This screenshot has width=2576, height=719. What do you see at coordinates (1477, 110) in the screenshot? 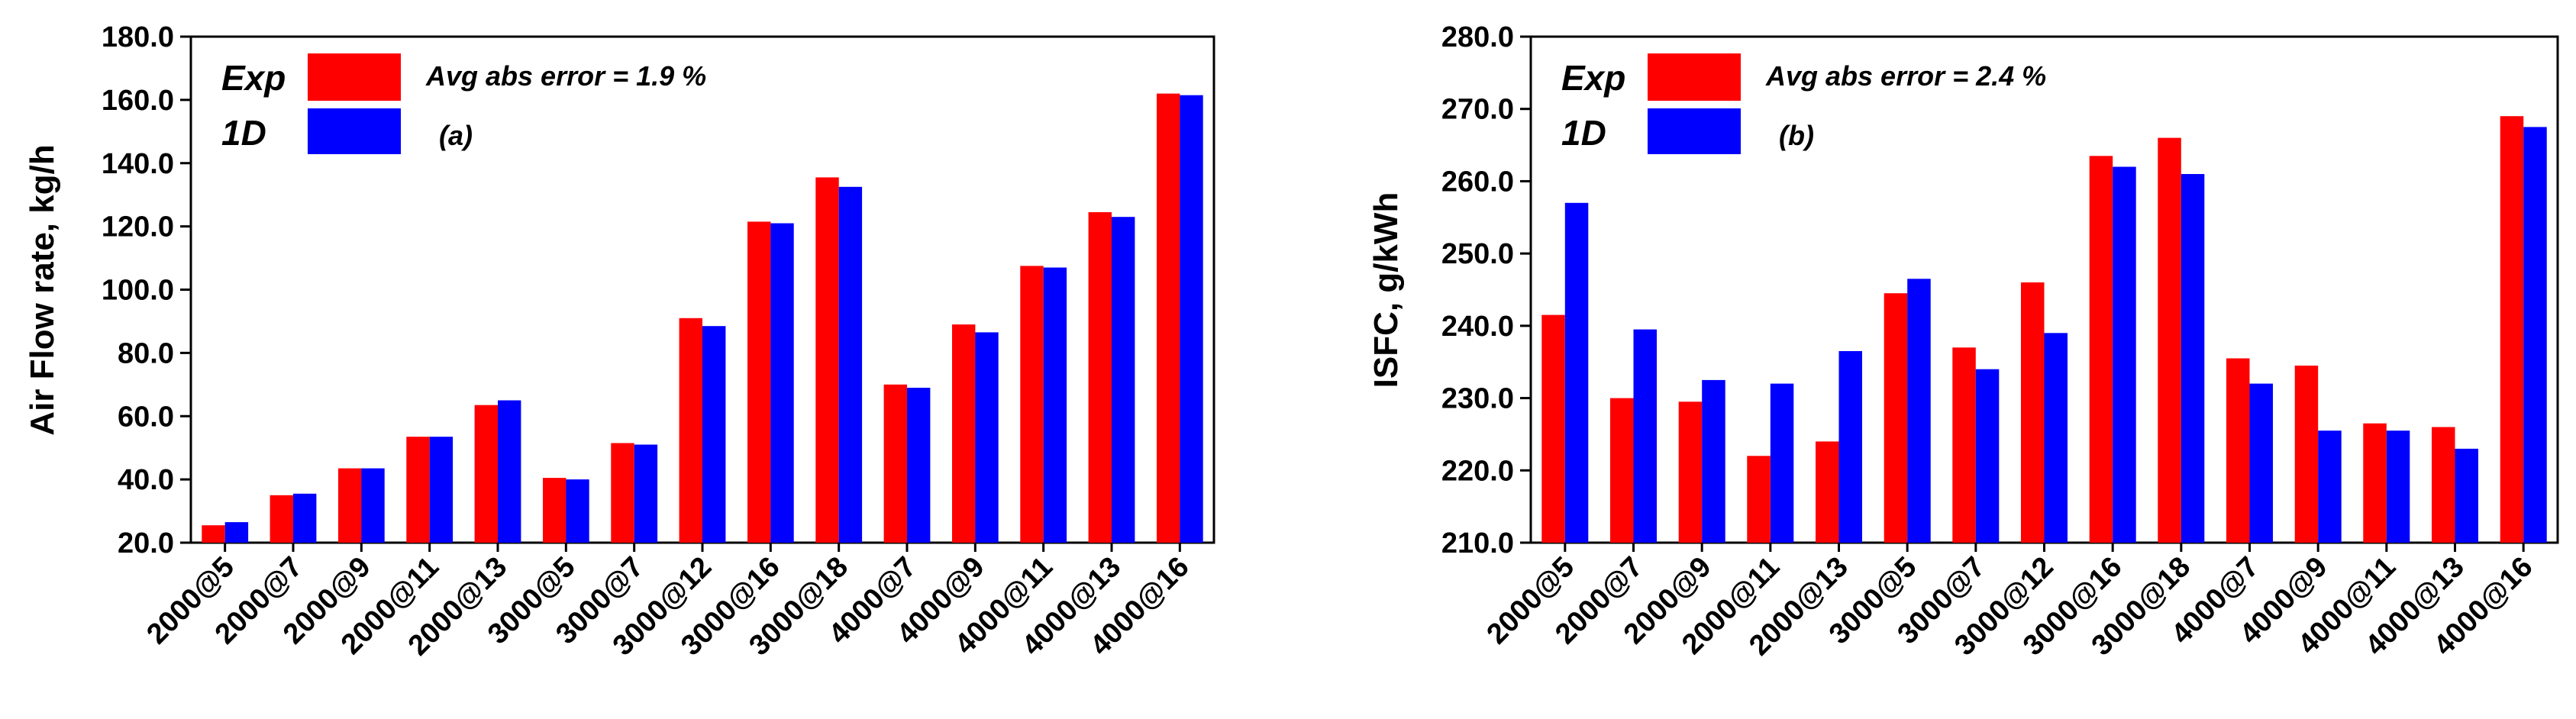
I see `y-tick-label: 270.0` at bounding box center [1477, 110].